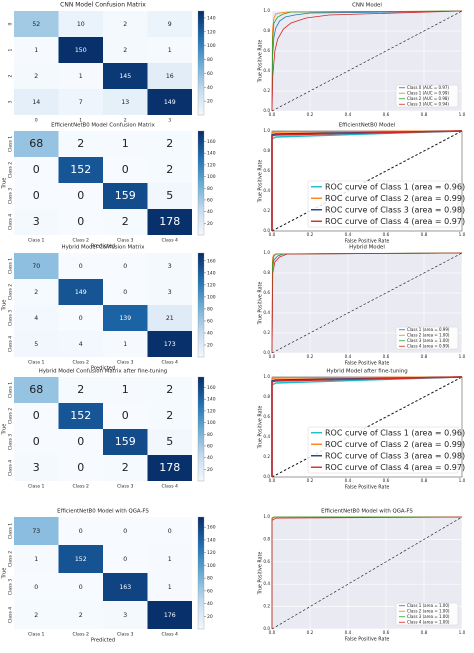 The height and width of the screenshot is (653, 474). What do you see at coordinates (427, 338) in the screenshot?
I see `roc-legend` at bounding box center [427, 338].